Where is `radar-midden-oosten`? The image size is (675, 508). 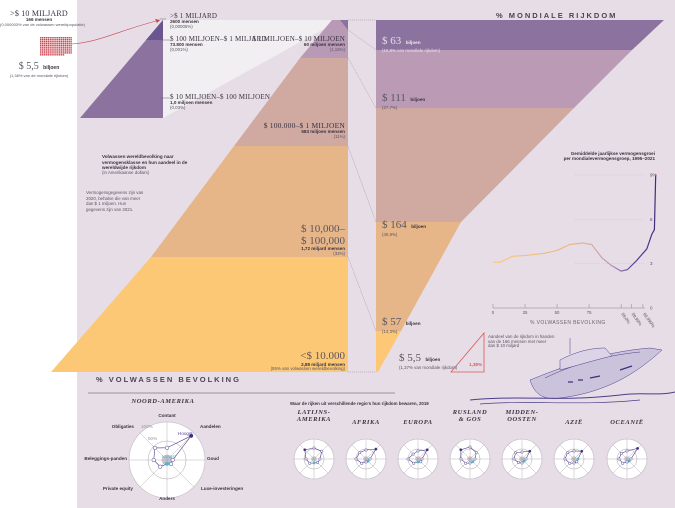 radar-midden-oosten is located at coordinates (522, 459).